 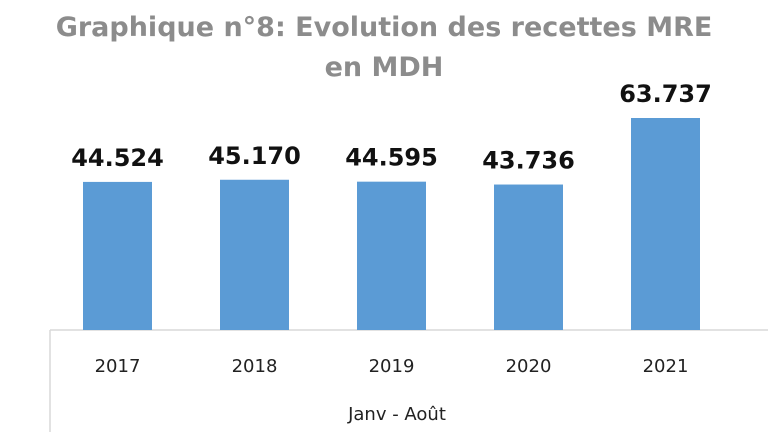 I want to click on data-label: 43.736, so click(x=528, y=161).